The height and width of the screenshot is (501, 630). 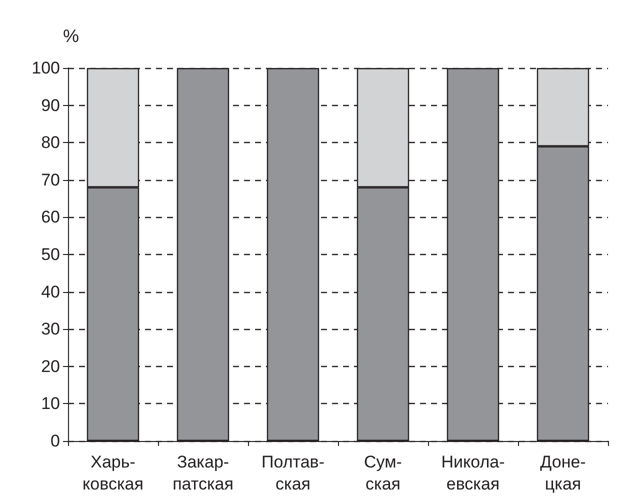 What do you see at coordinates (50, 180) in the screenshot?
I see `y-tick-label: 70` at bounding box center [50, 180].